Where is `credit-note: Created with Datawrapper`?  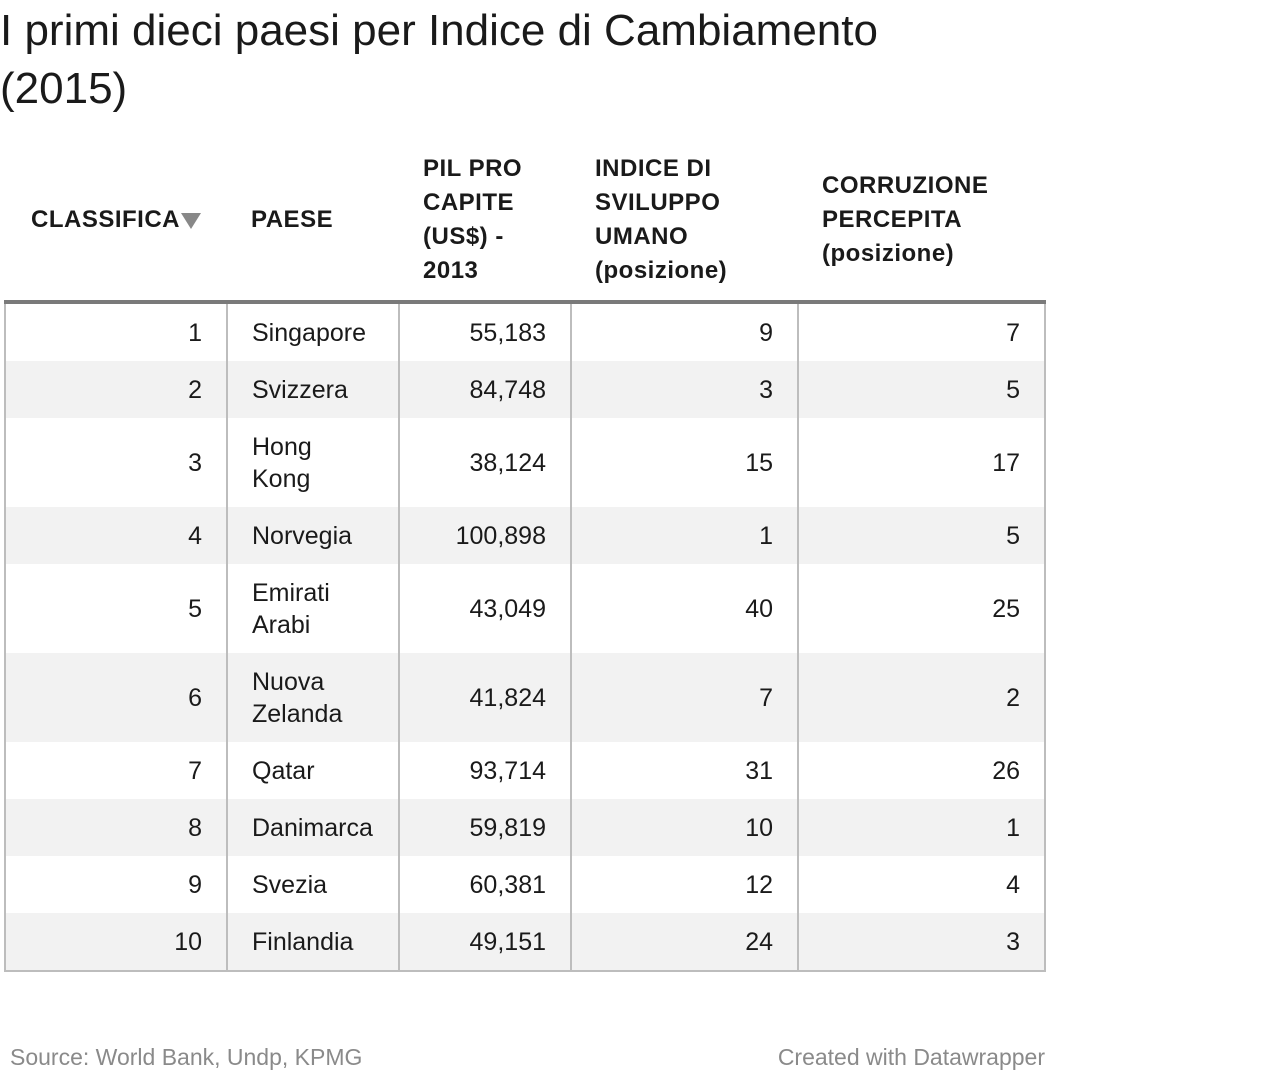 credit-note: Created with Datawrapper is located at coordinates (911, 1057).